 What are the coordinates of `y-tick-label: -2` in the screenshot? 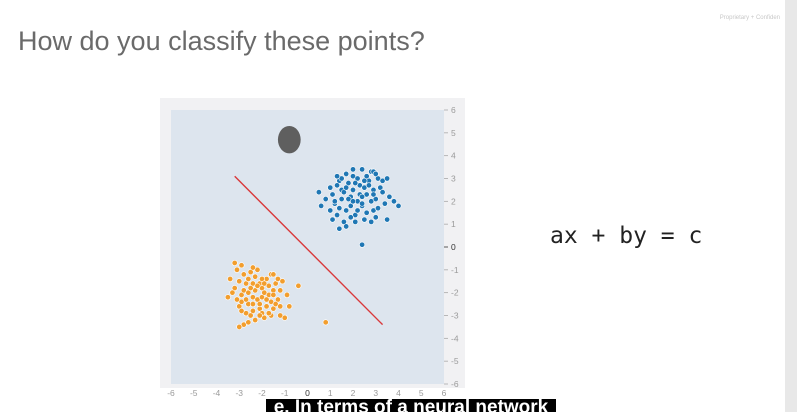 It's located at (455, 293).